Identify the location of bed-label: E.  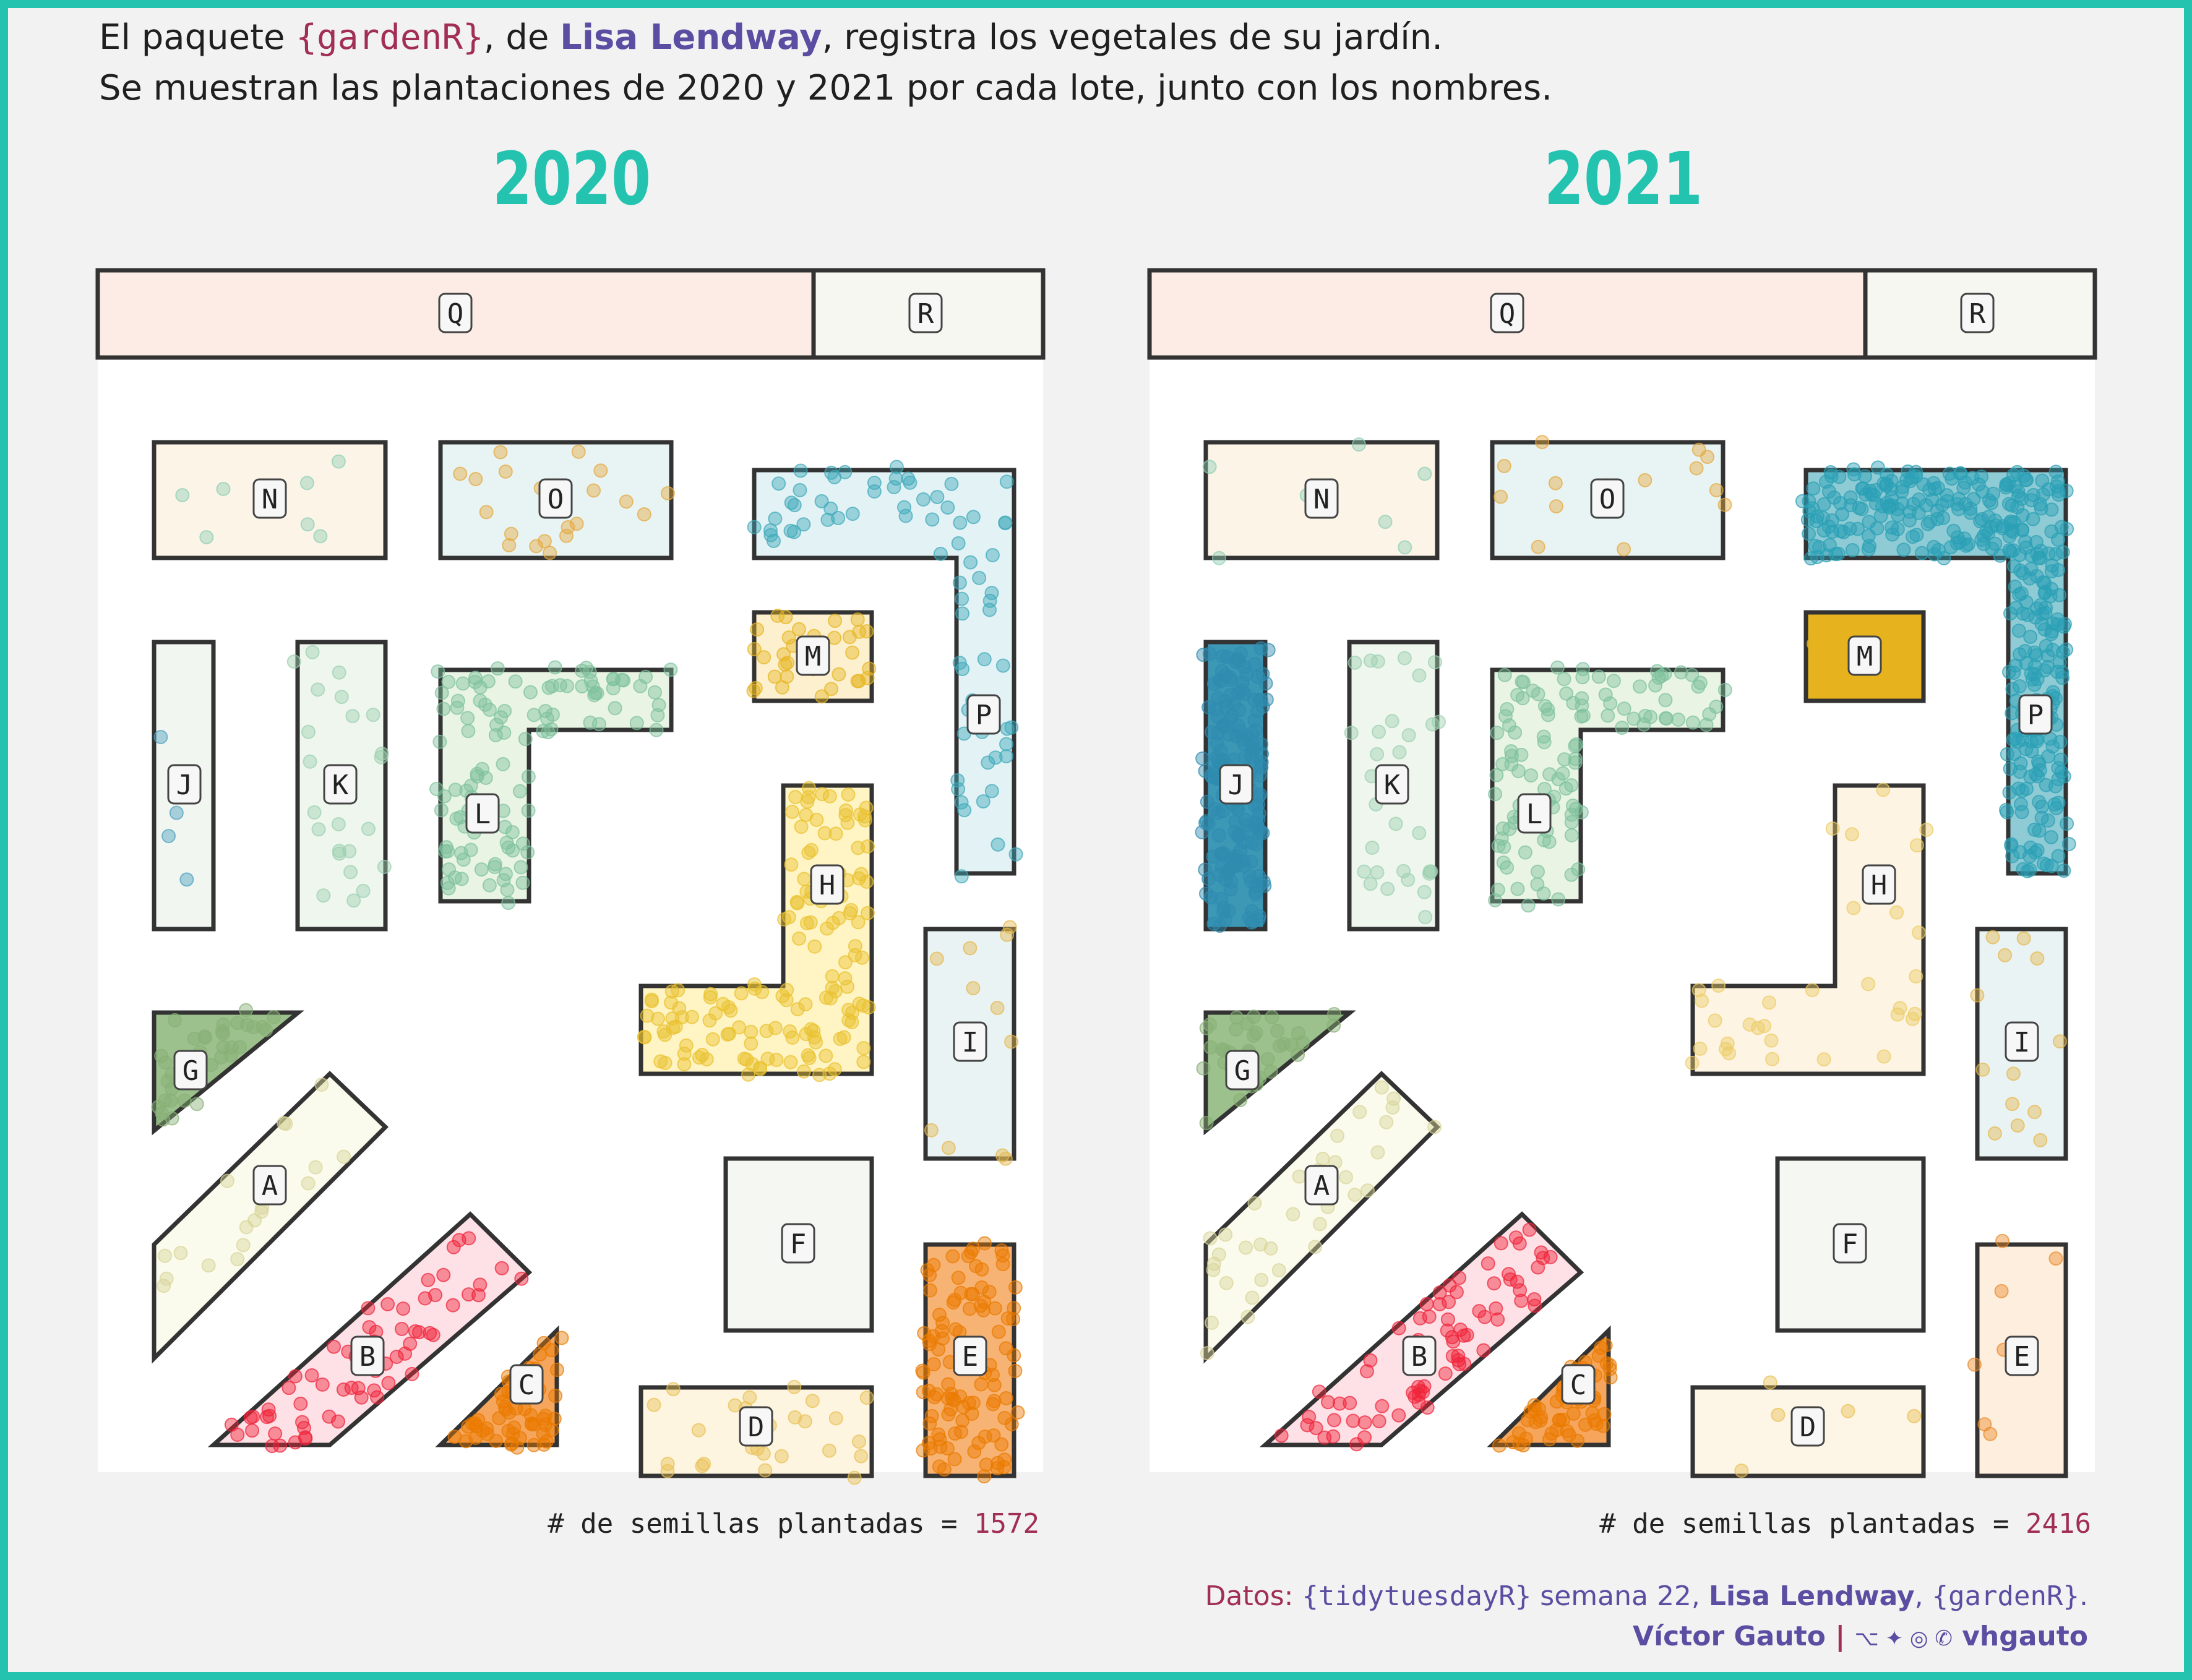
(2022, 1357).